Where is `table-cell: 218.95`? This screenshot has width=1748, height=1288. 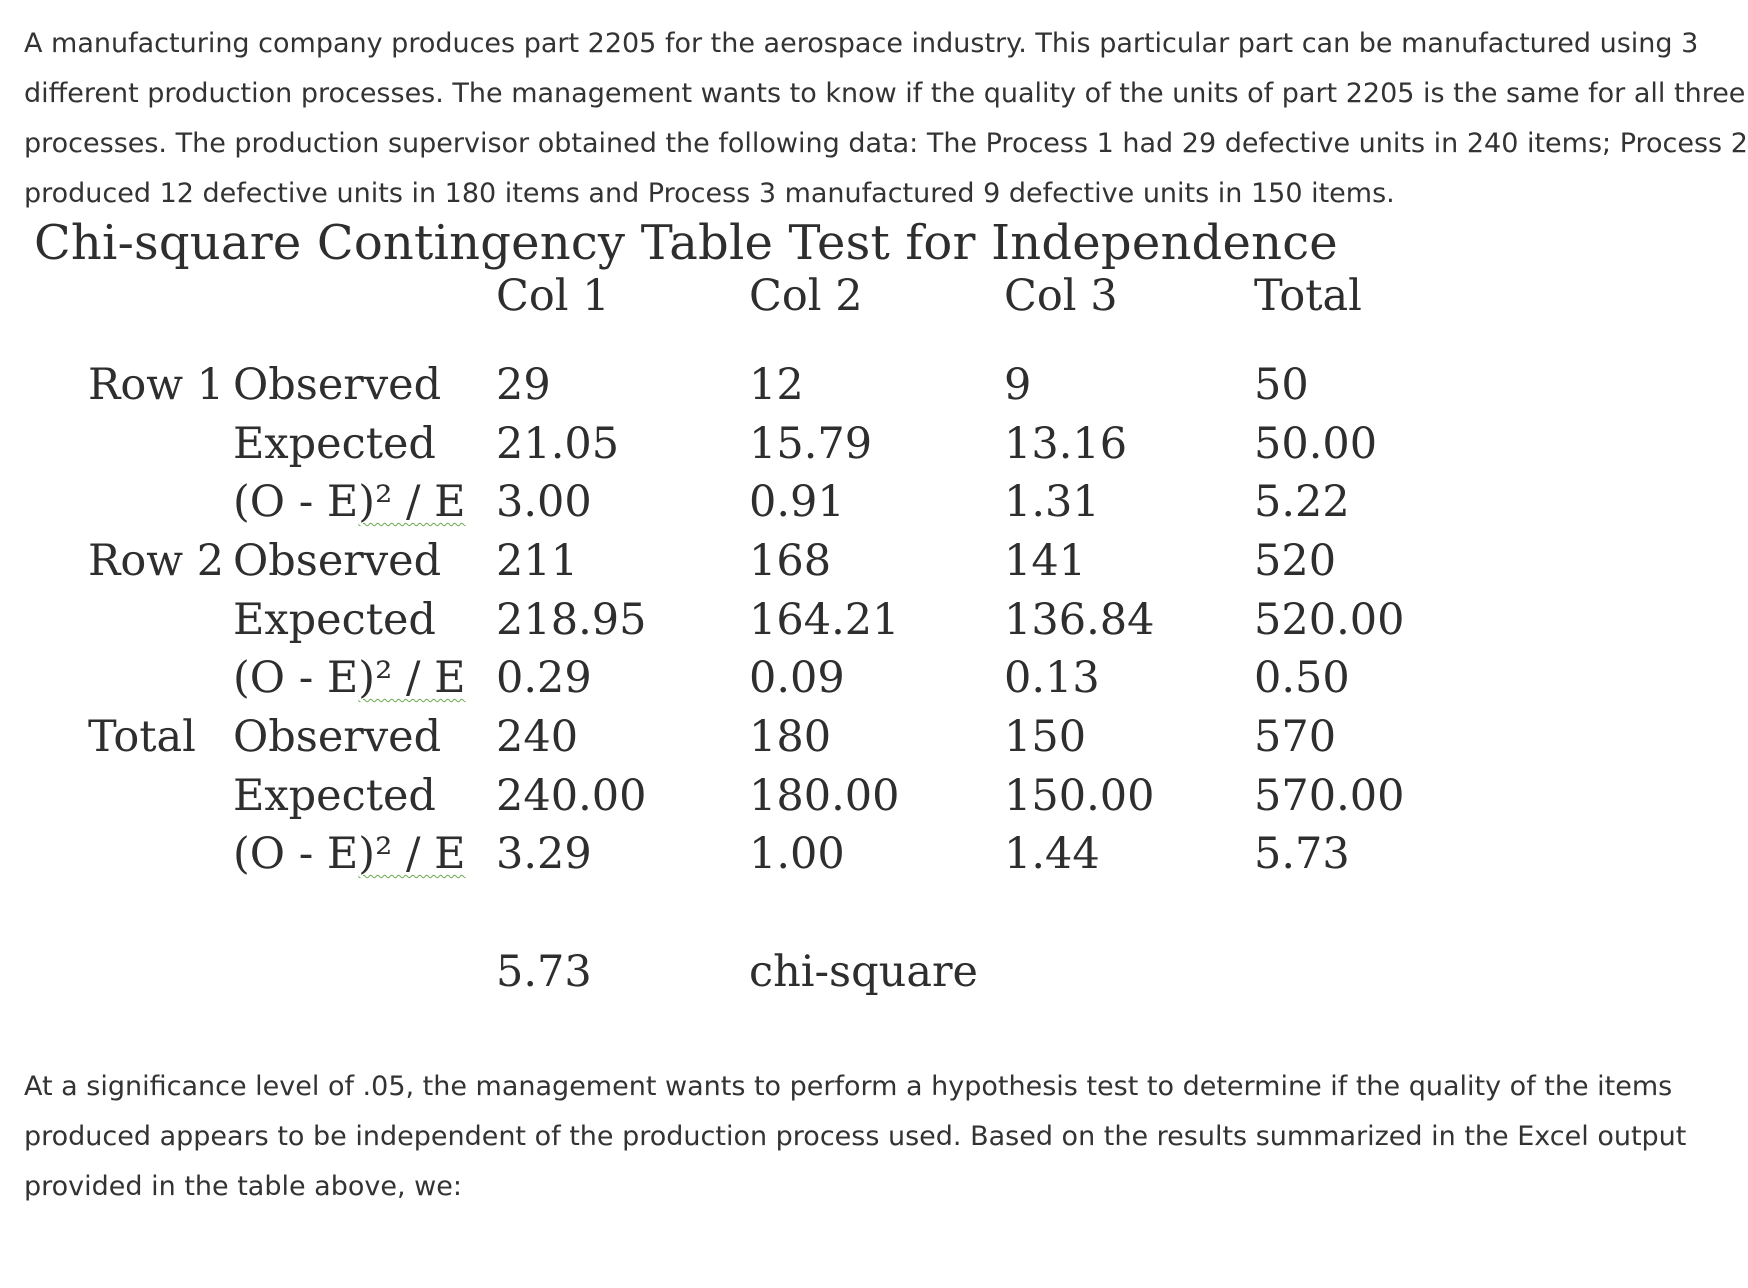
table-cell: 218.95 is located at coordinates (571, 620).